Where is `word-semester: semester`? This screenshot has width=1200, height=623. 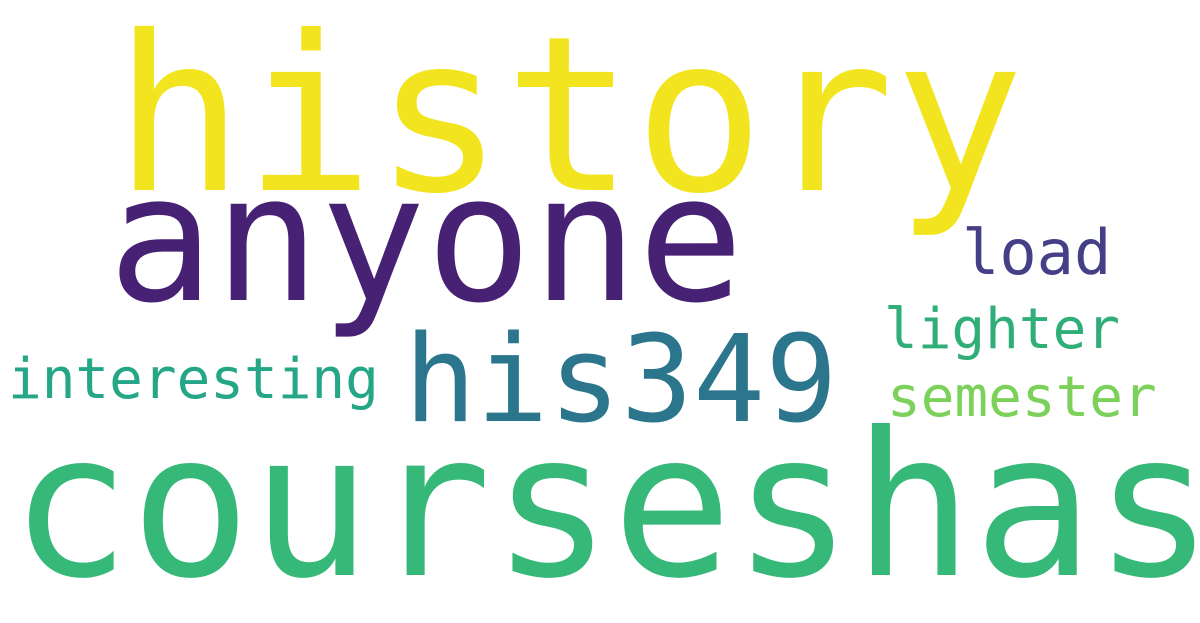
word-semester: semester is located at coordinates (1022, 397).